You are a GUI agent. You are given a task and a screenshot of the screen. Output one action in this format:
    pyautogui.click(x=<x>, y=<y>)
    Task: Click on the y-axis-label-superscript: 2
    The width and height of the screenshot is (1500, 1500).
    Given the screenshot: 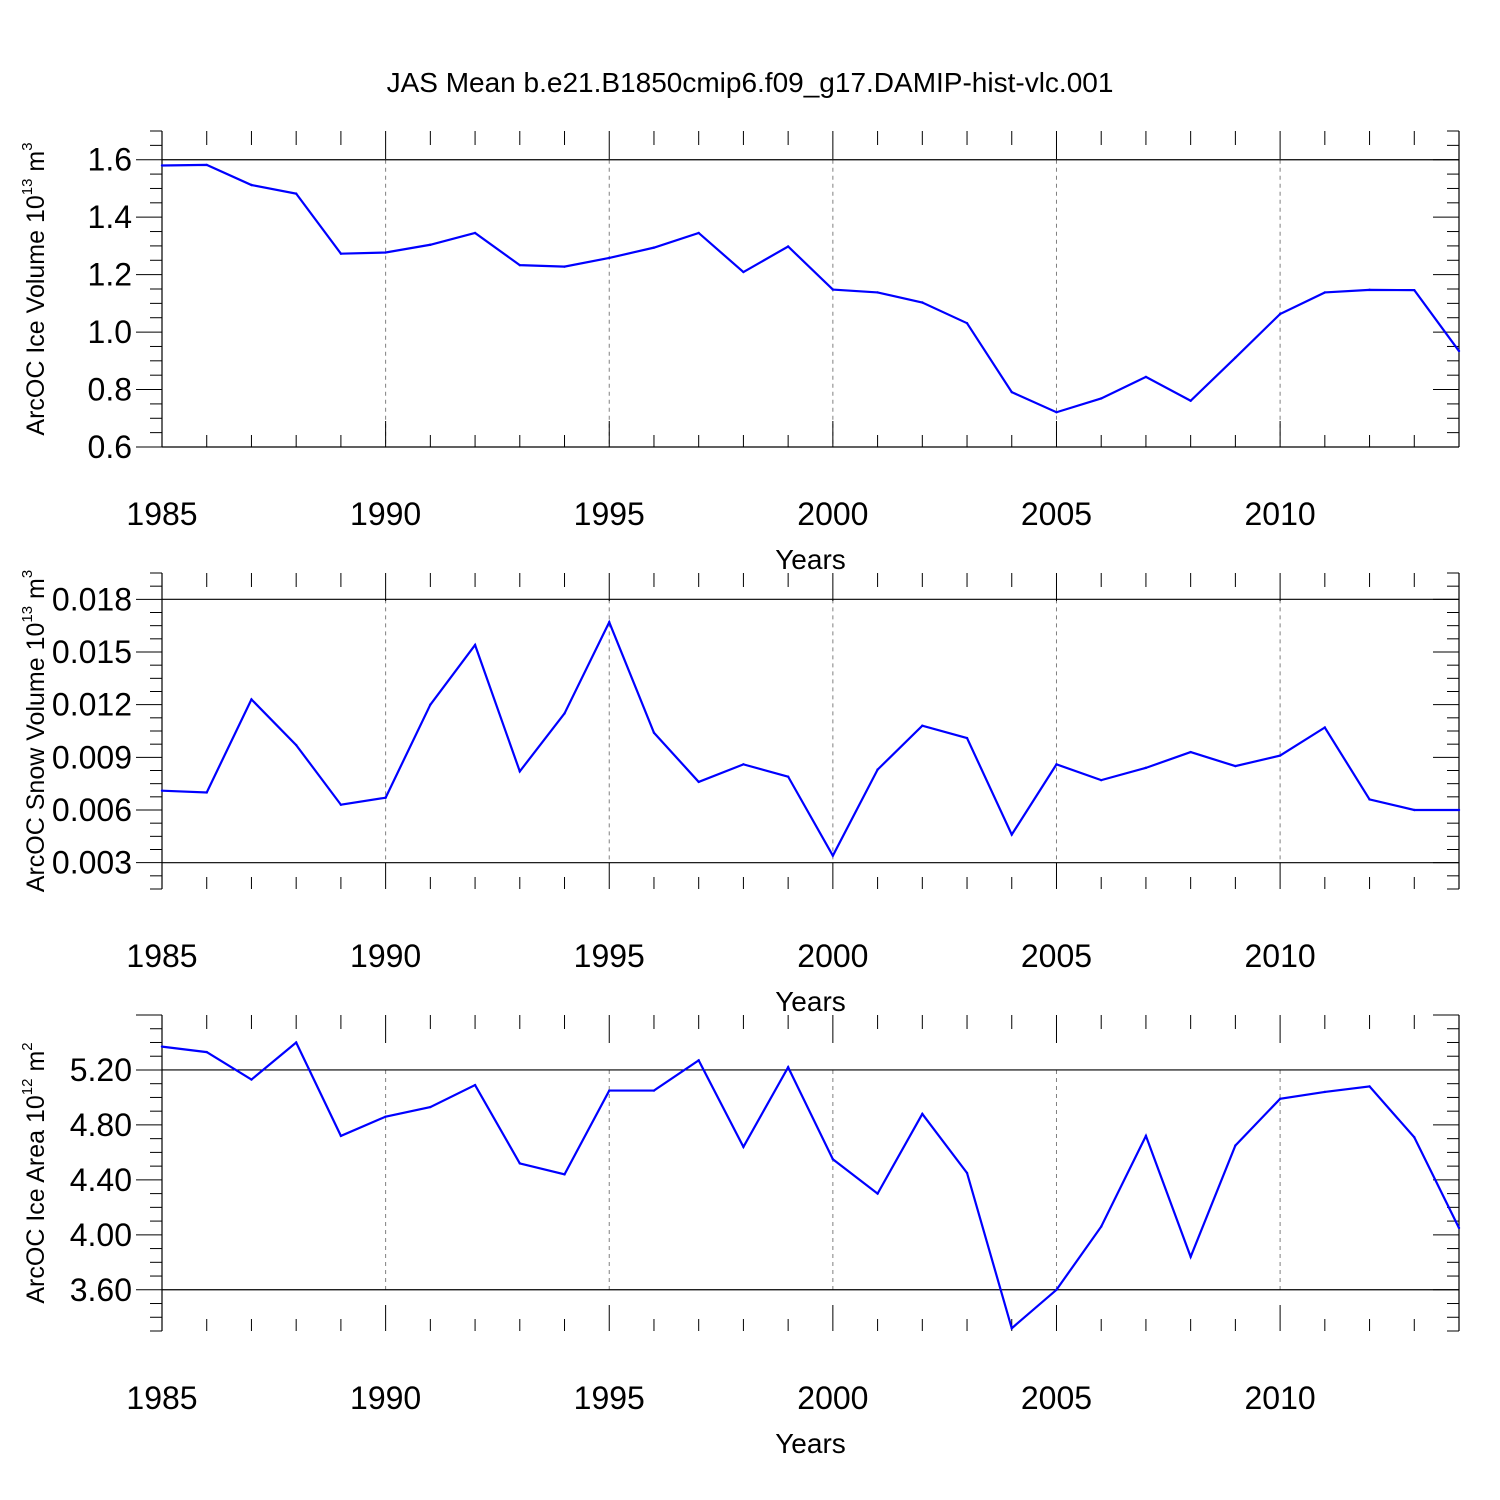 What is the action you would take?
    pyautogui.click(x=27, y=1046)
    